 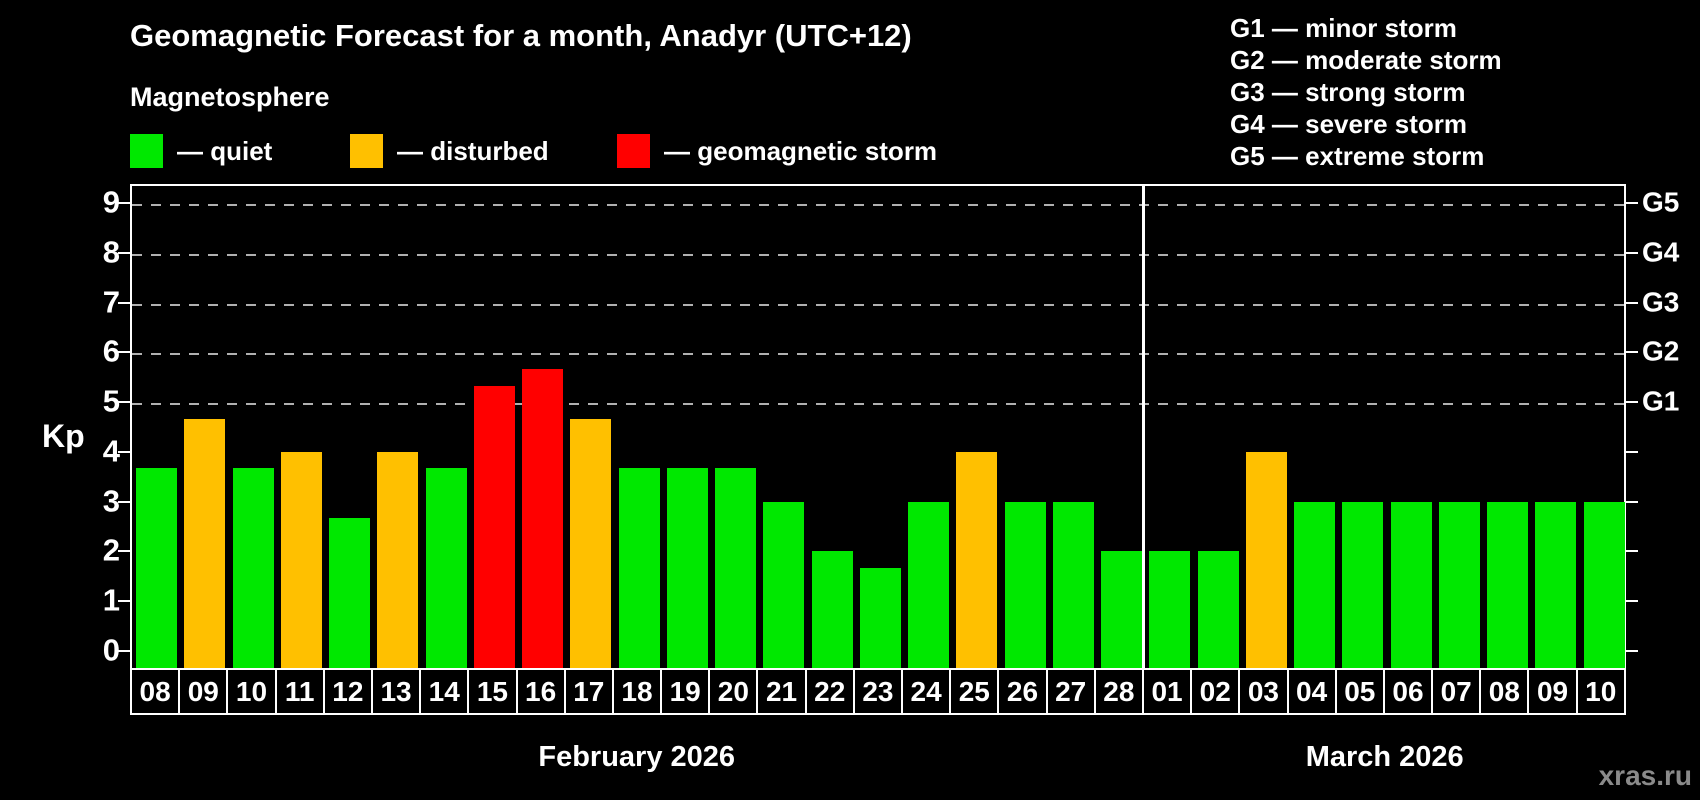 I want to click on legend-item-quiet: — quiet, so click(x=201, y=151).